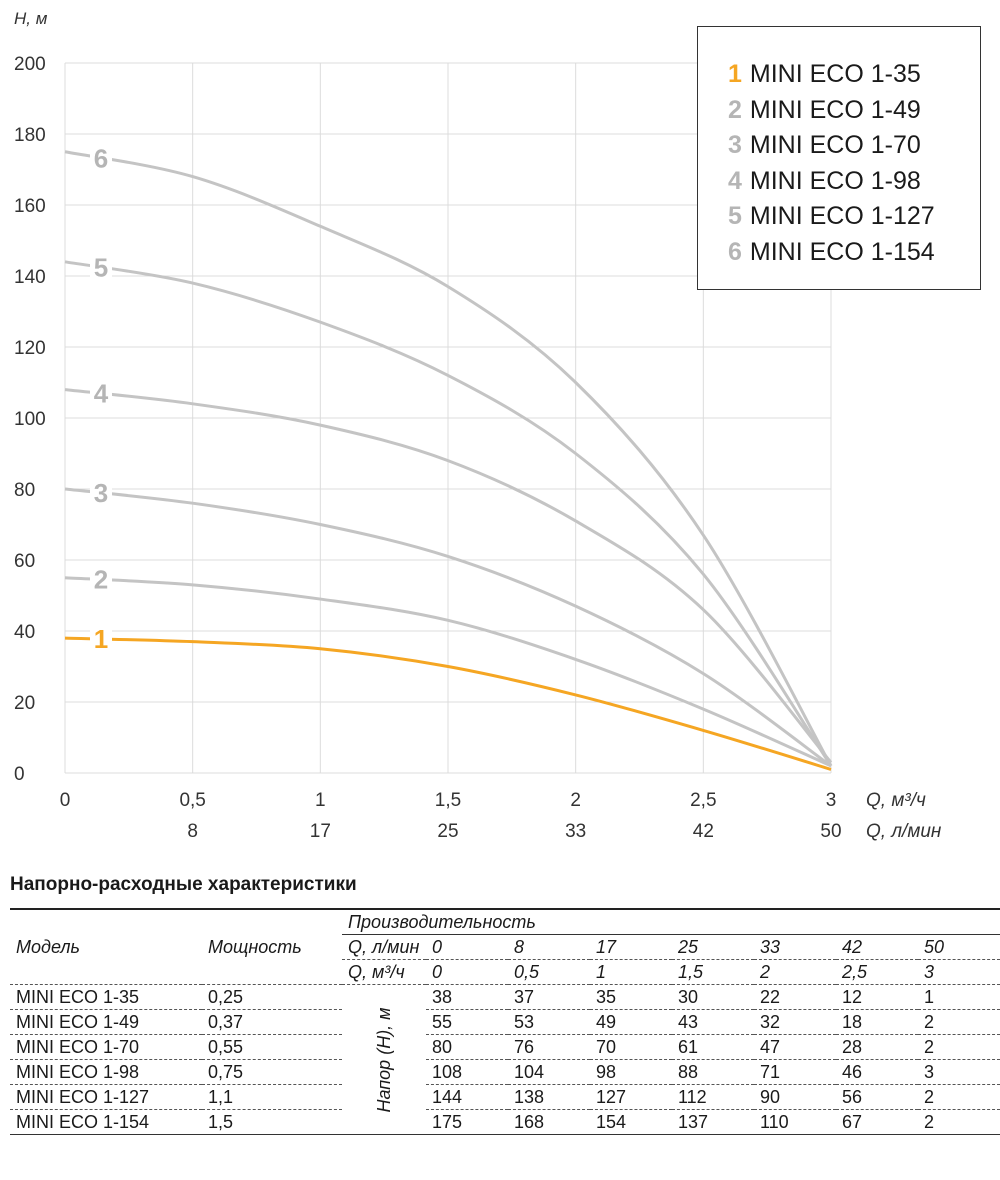 The height and width of the screenshot is (1180, 1000). Describe the element at coordinates (735, 251) in the screenshot. I see `legend-number: 6` at that location.